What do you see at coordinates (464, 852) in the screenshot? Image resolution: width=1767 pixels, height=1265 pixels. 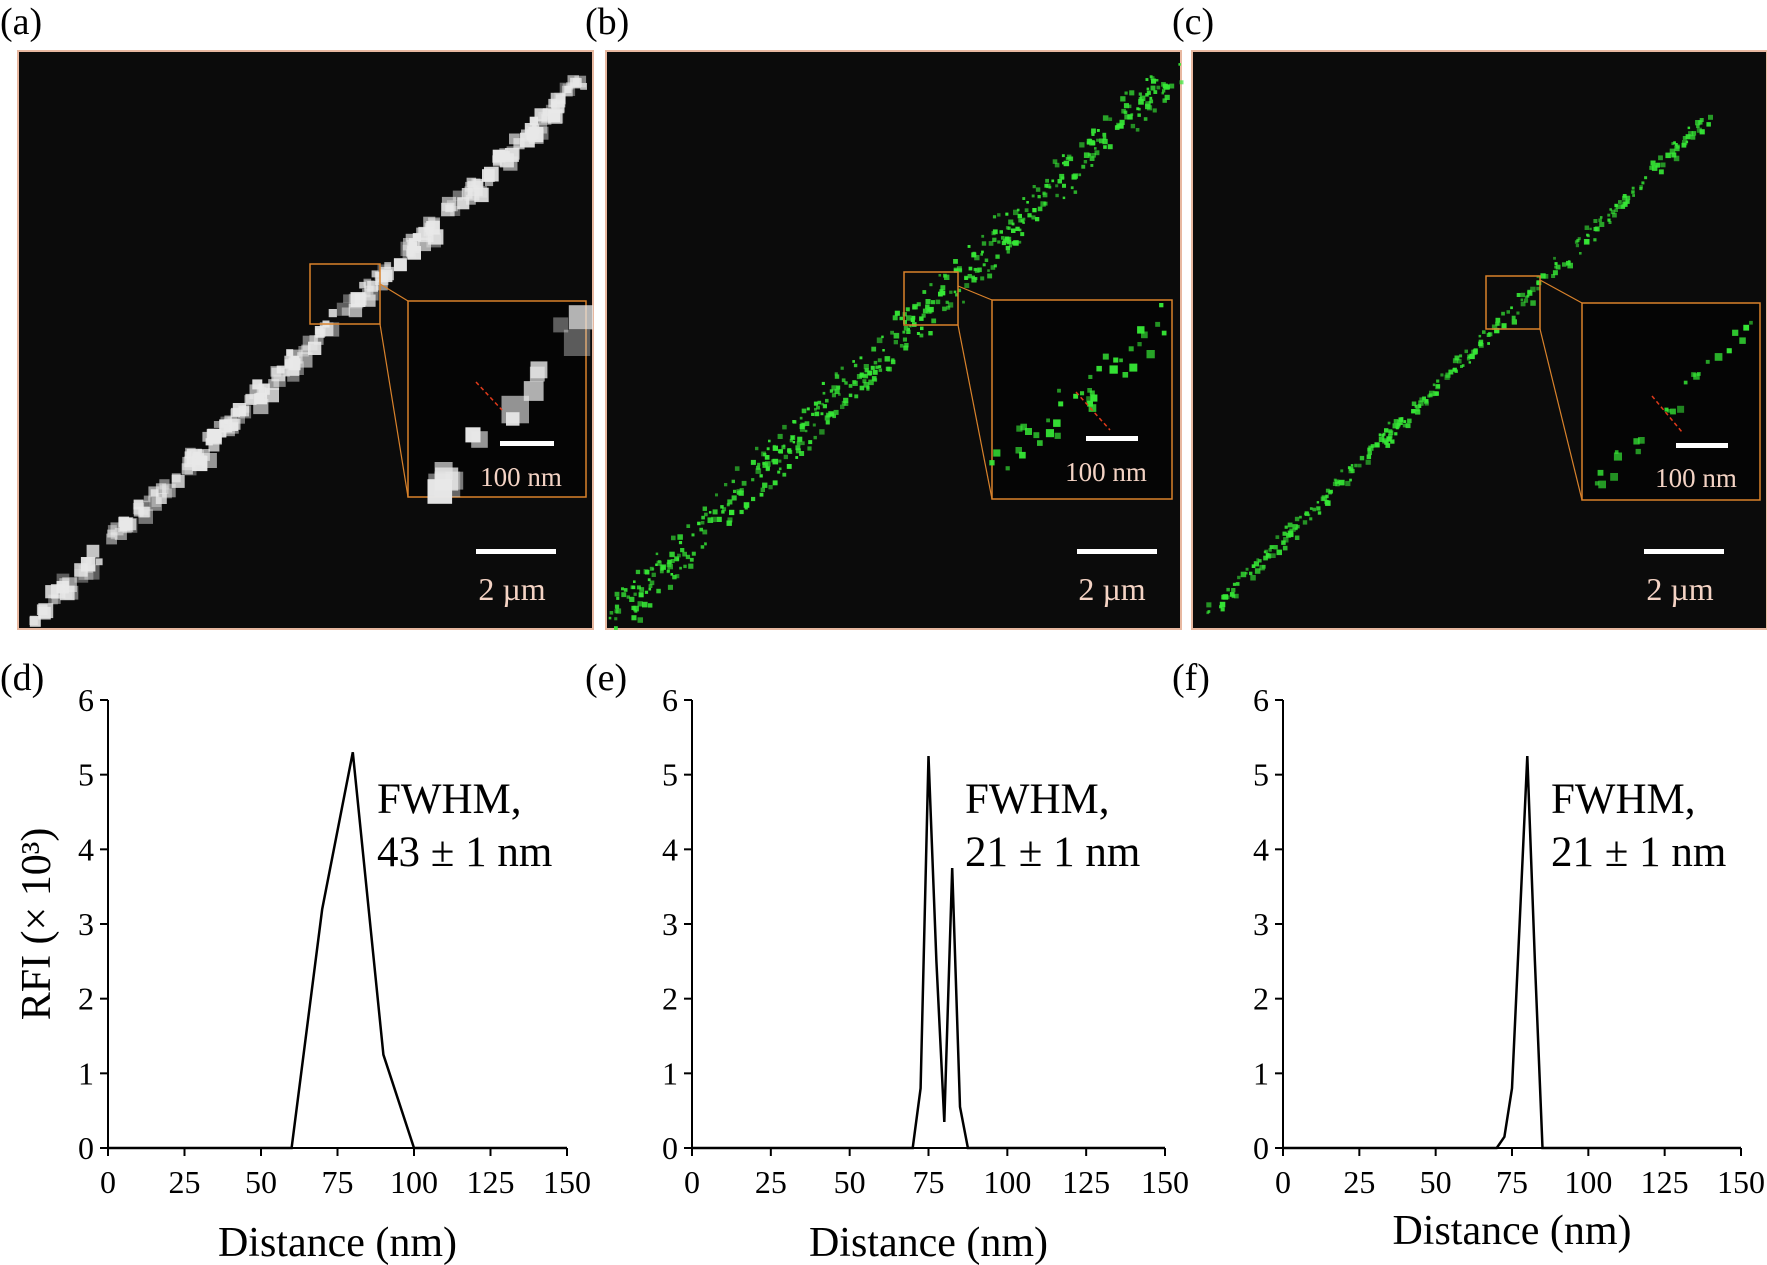 I see `annotation-d-line2: 43 ± 1 nm` at bounding box center [464, 852].